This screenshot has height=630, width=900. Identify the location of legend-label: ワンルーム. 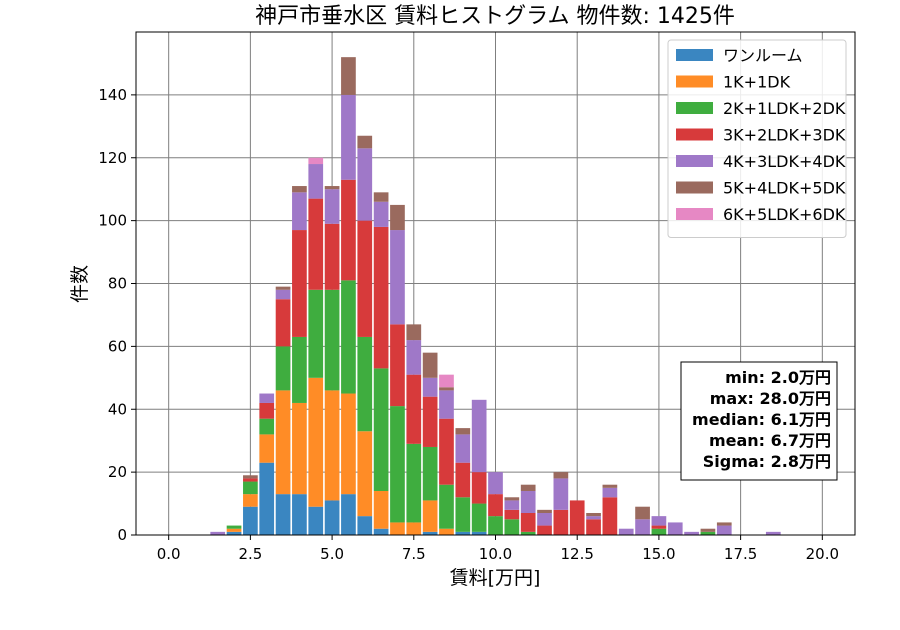
(763, 55).